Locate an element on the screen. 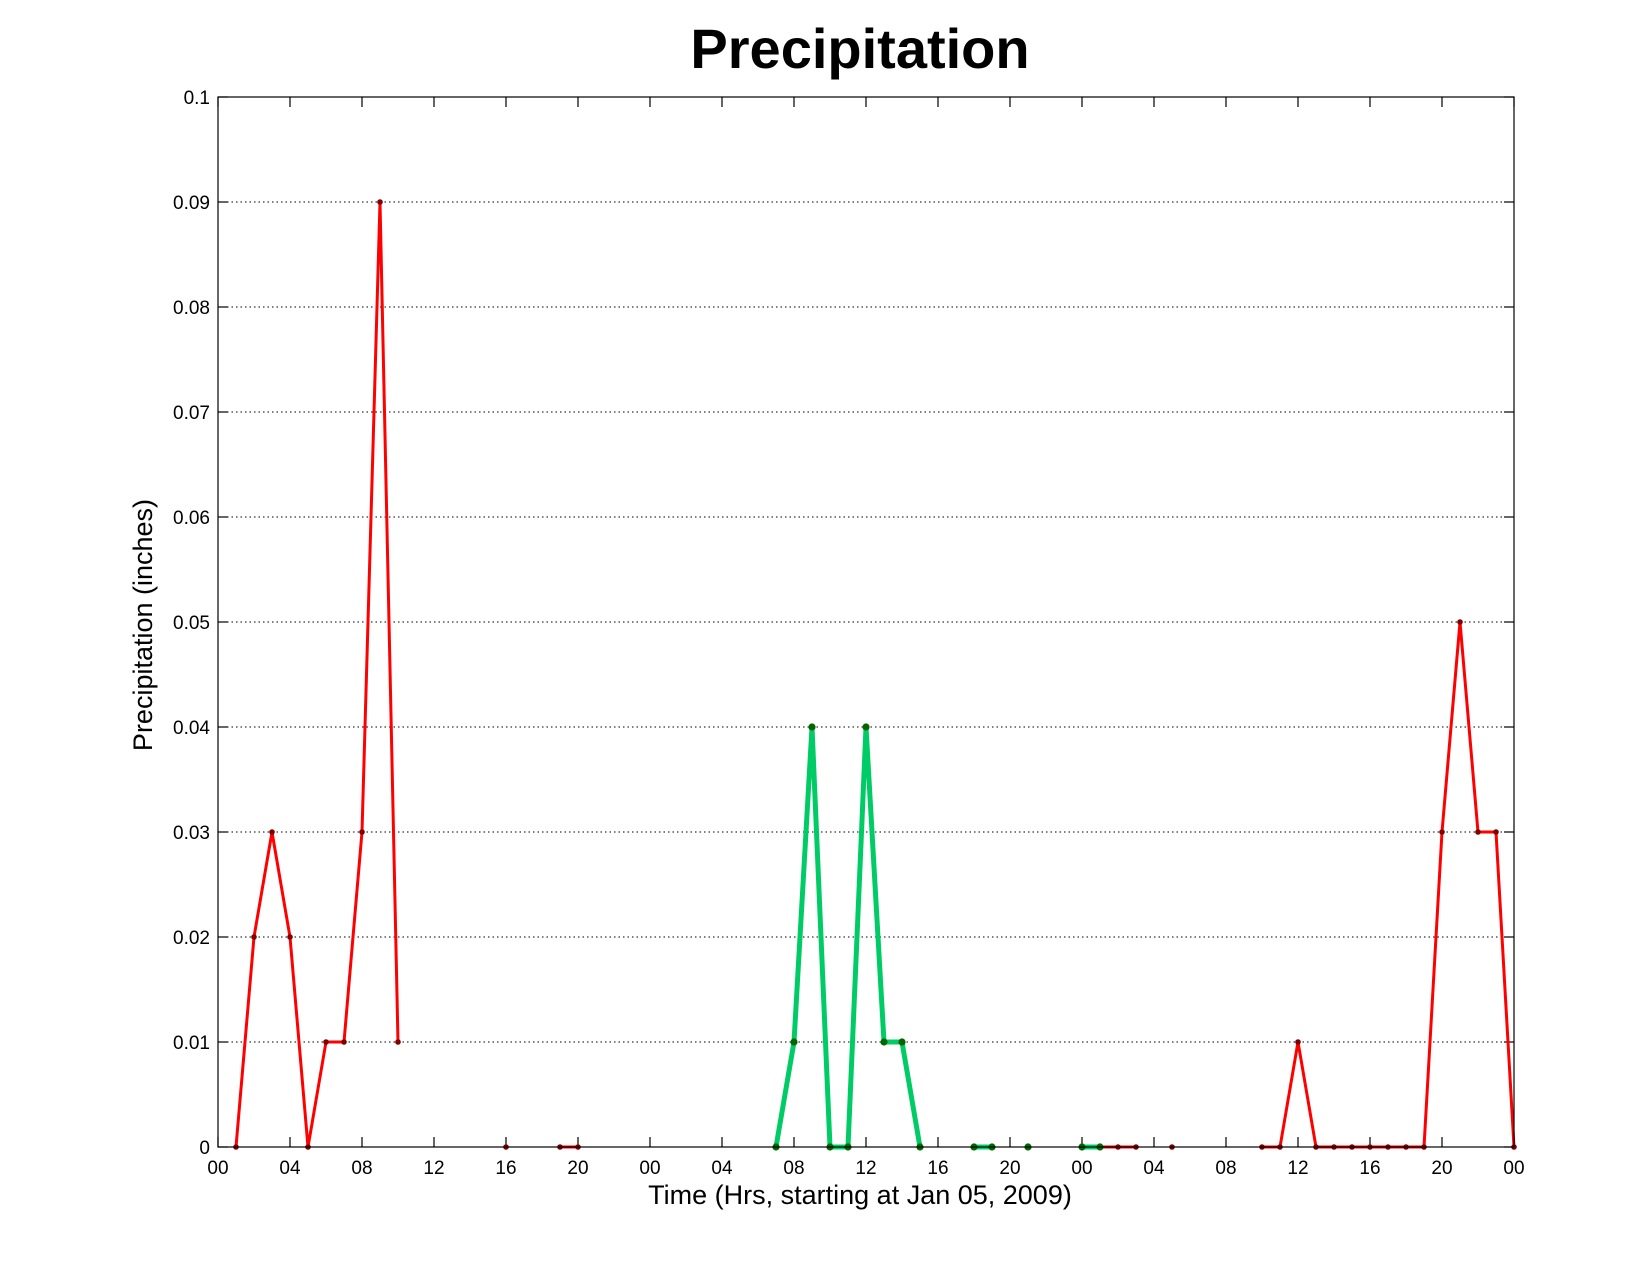  y-tick-label: 0.06 is located at coordinates (191, 518).